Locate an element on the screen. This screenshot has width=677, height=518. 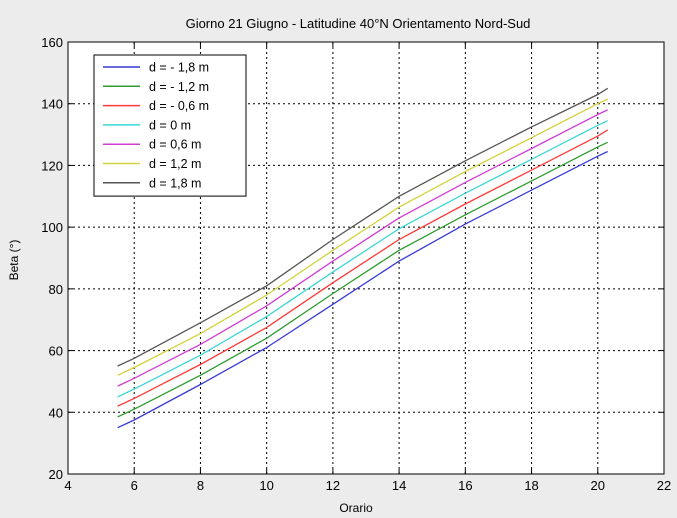
y-tick-label: 60 is located at coordinates (56, 351).